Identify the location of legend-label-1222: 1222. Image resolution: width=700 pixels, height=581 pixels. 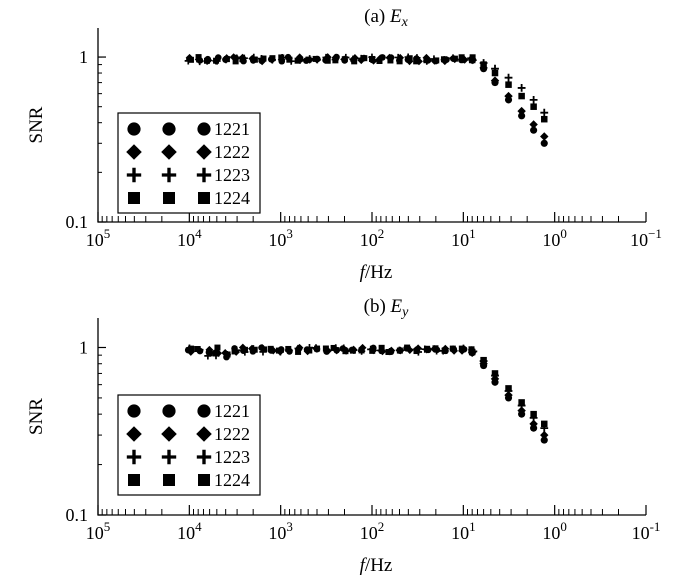
(232, 434).